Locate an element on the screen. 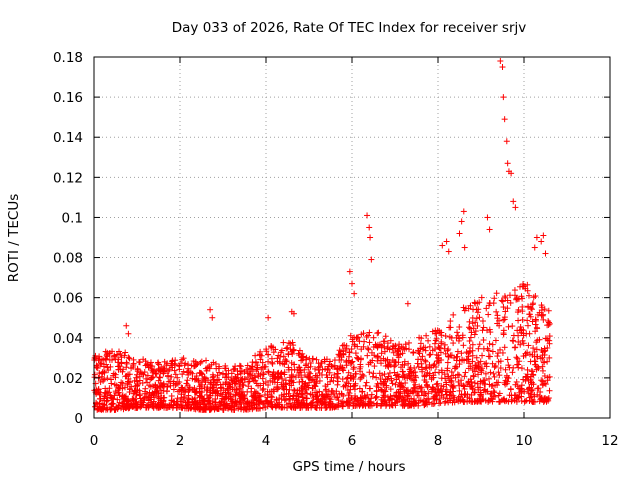 The image size is (640, 480). x-axis-label: GPS time / hours is located at coordinates (348, 467).